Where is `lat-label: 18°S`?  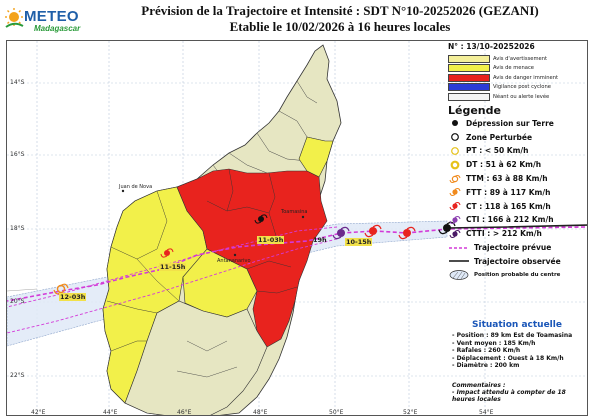
lat-label: 18°S is located at coordinates (17, 228).